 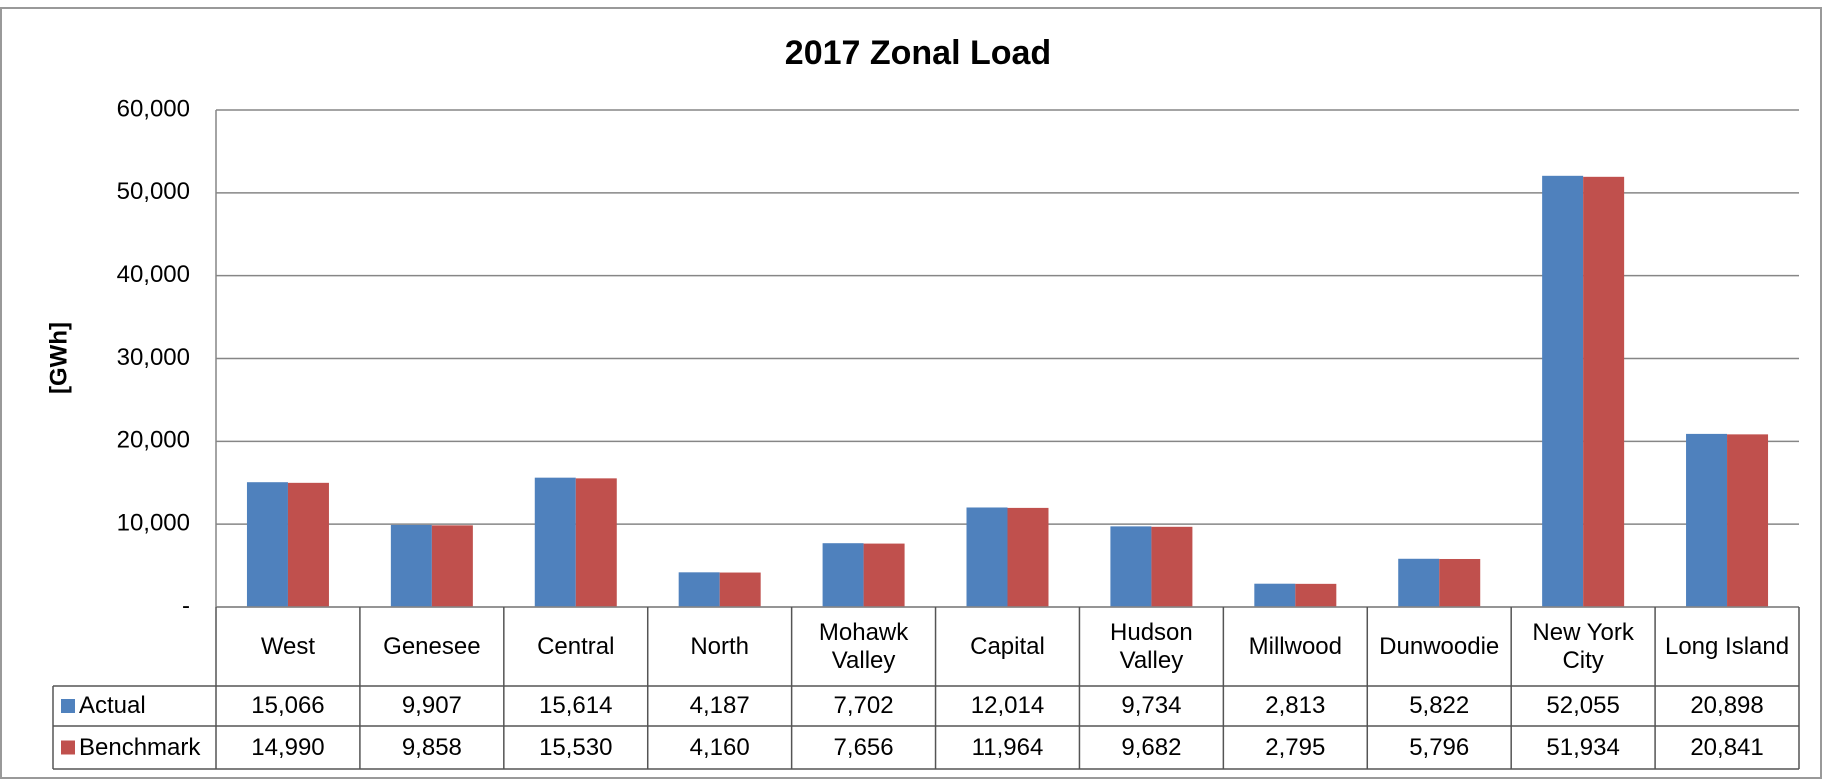 I want to click on y-tick-label: 10,000, so click(x=153, y=523).